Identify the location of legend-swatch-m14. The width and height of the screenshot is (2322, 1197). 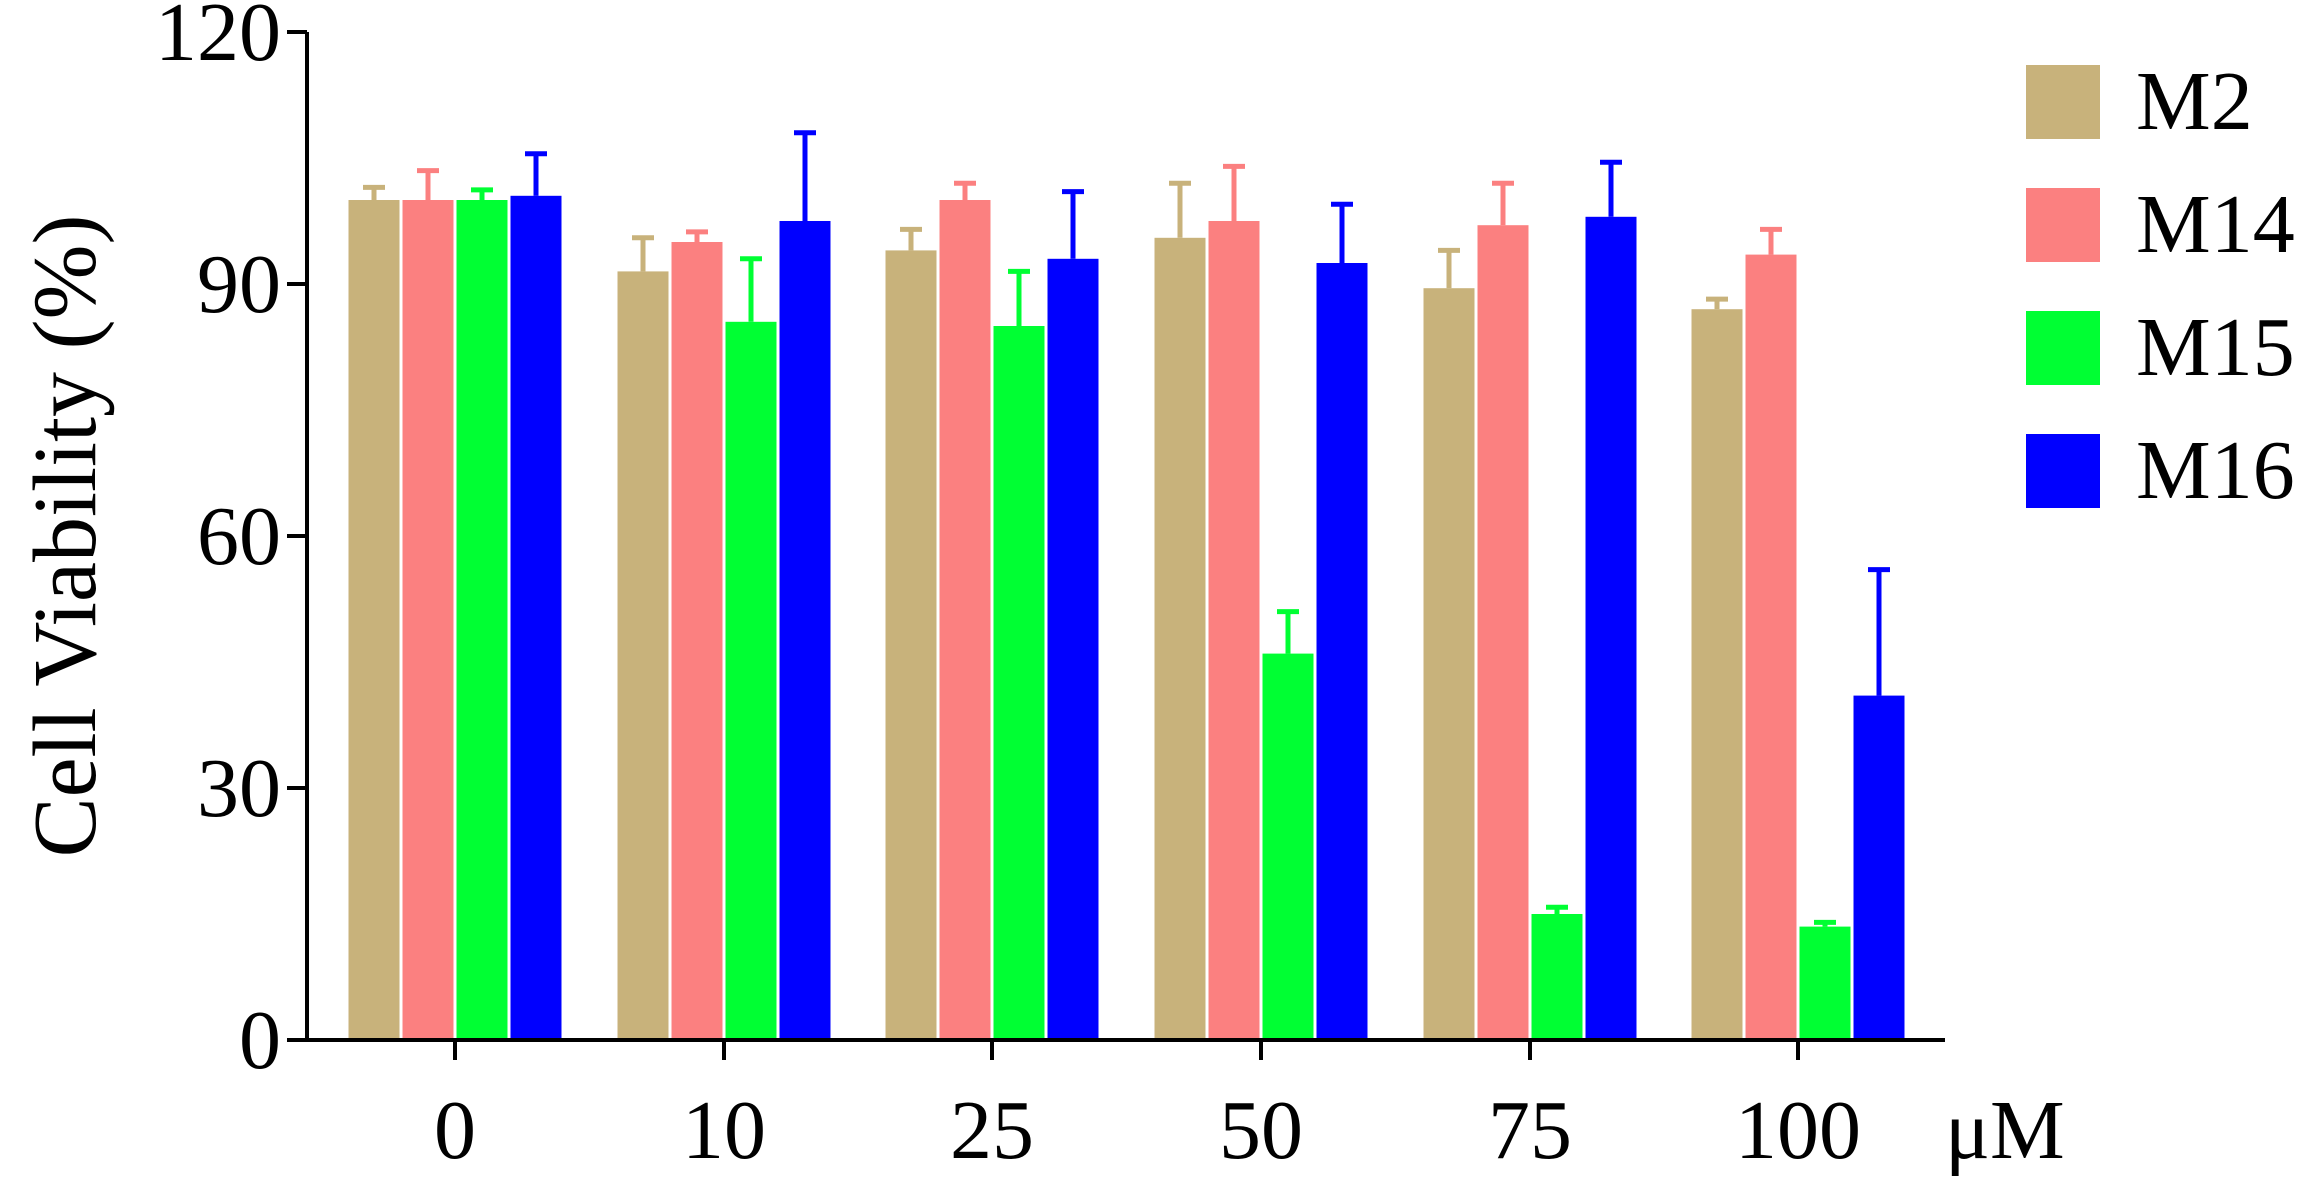
(2063, 225).